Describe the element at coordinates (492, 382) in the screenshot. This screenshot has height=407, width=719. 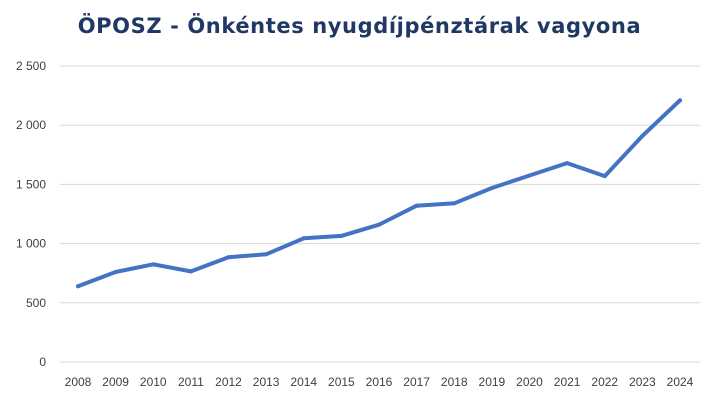
I see `x-tick-label: 2019` at that location.